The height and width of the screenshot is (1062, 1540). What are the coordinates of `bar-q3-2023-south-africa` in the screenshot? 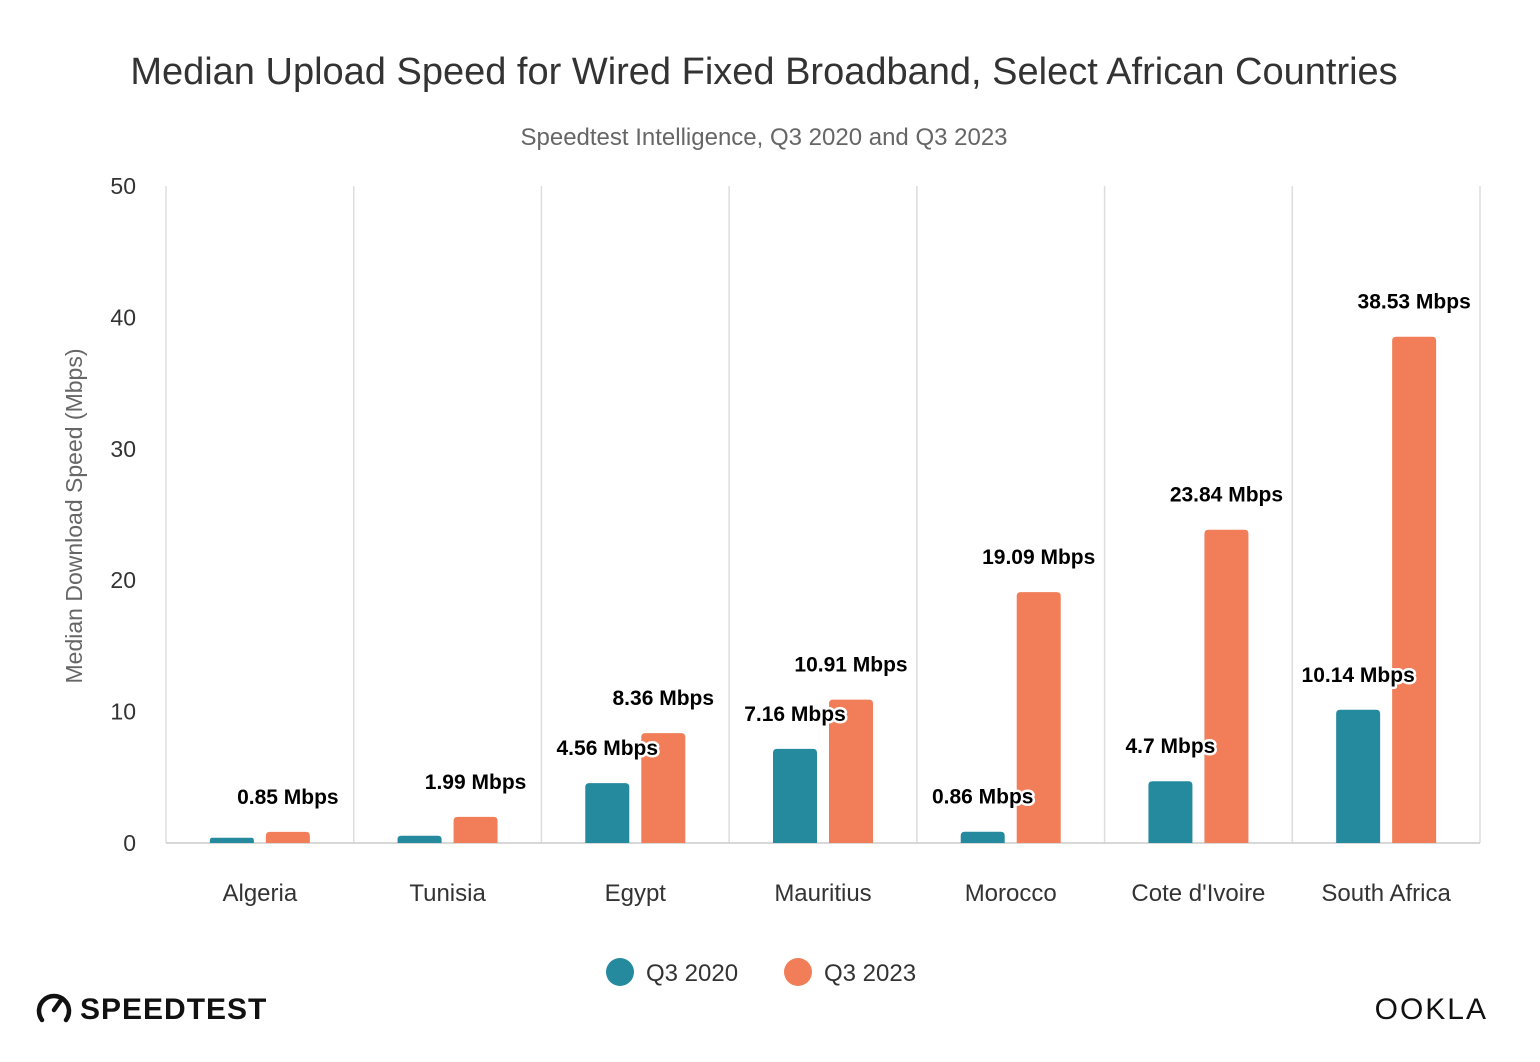 It's located at (1414, 589).